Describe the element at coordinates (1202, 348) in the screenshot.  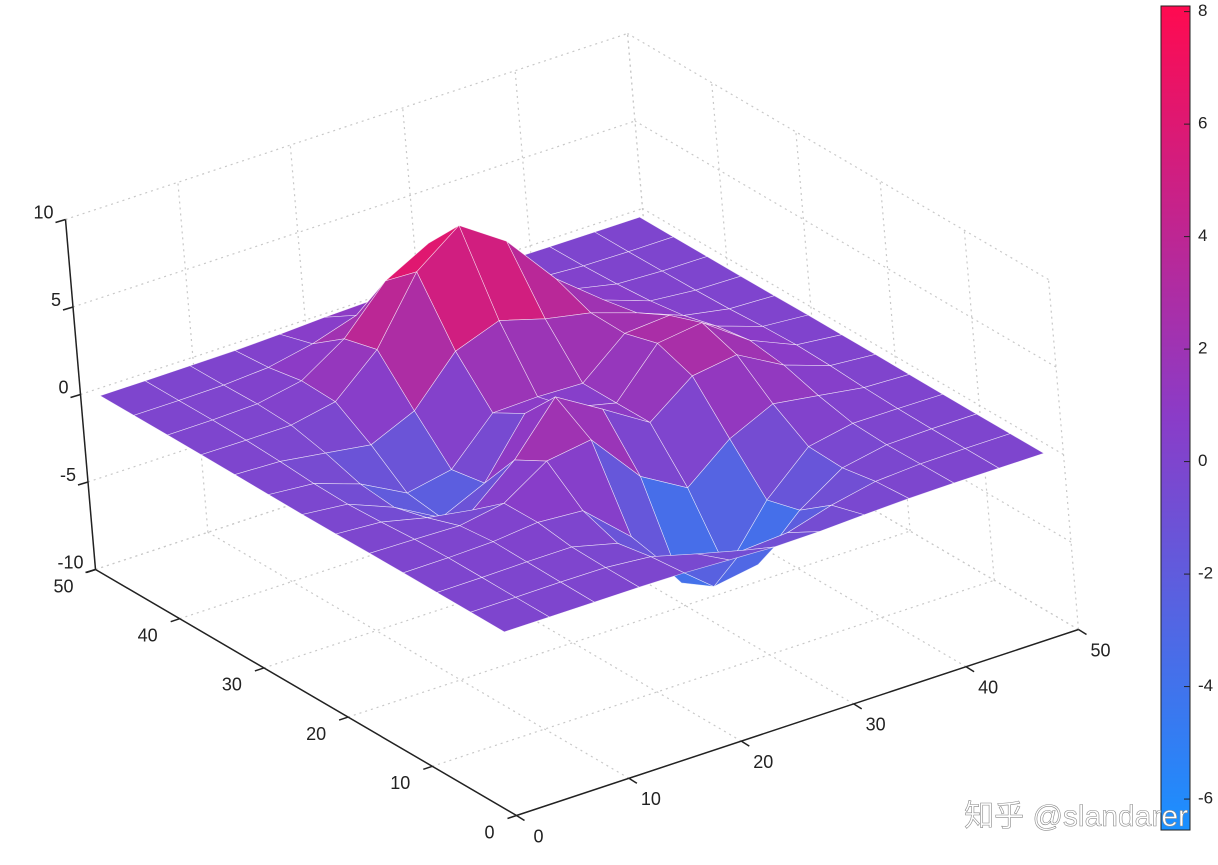
I see `colorbar-tick-label: 2` at that location.